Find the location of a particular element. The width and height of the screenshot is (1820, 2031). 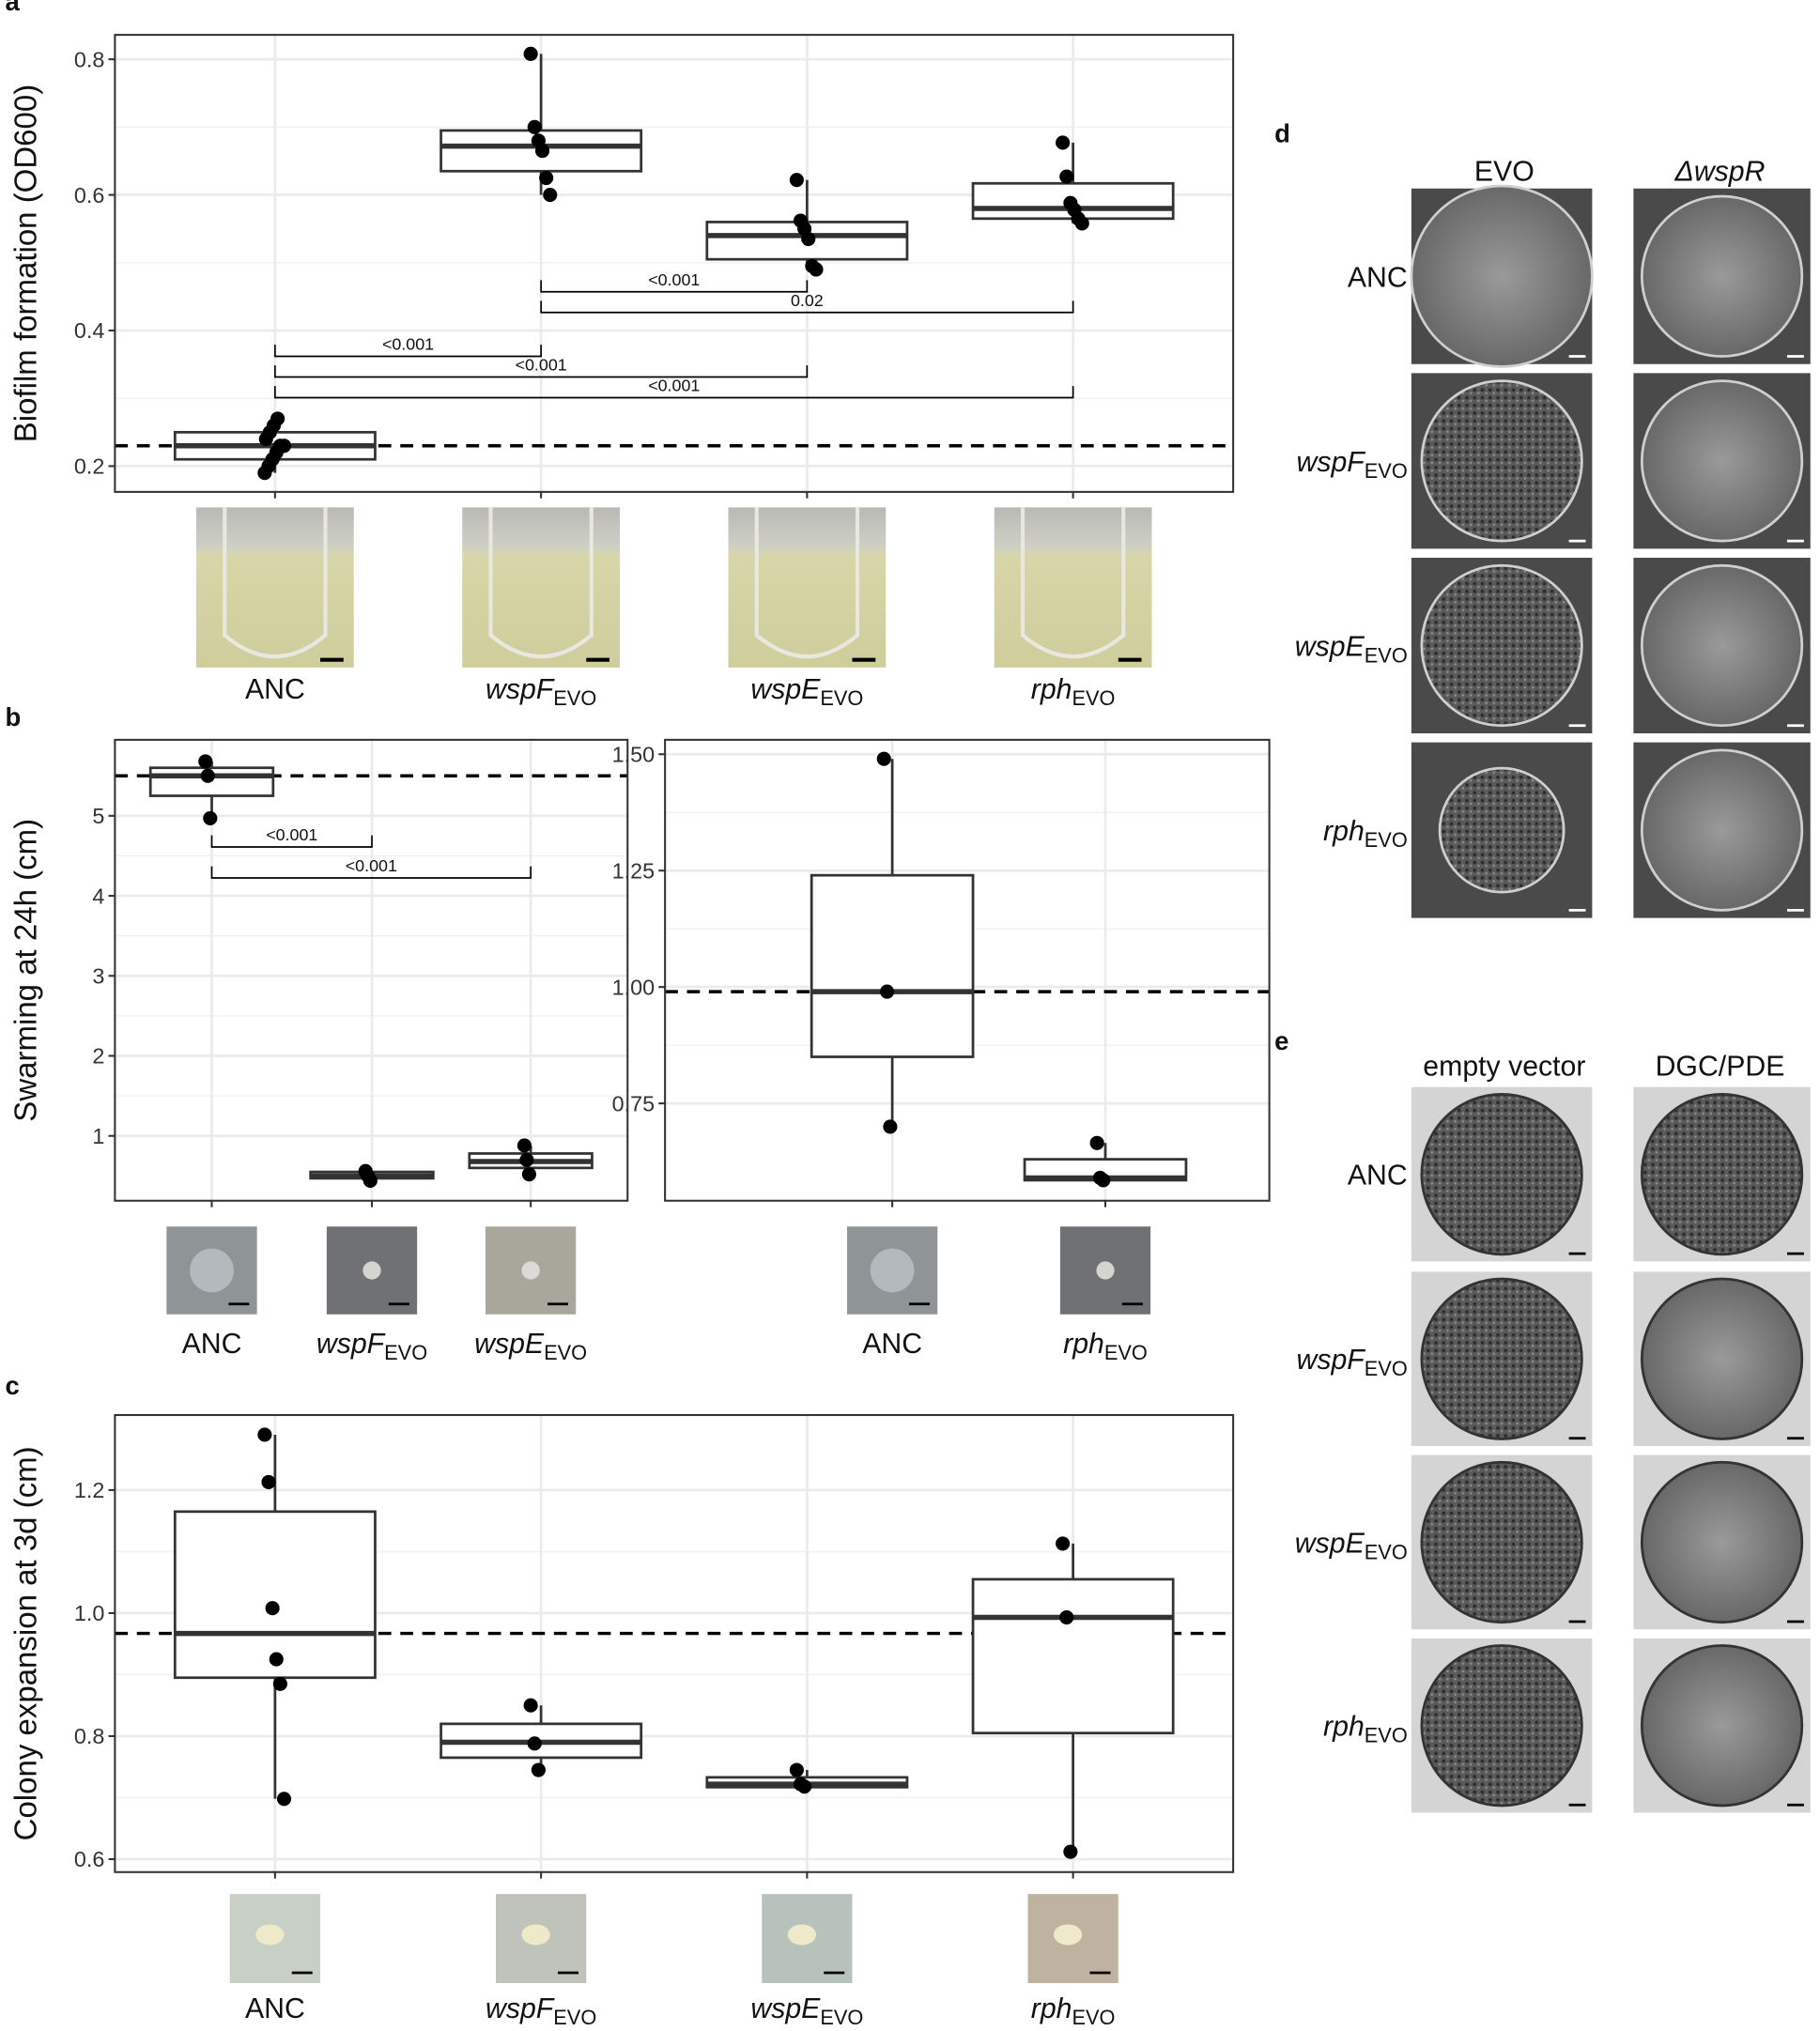

row-label: wspEEVO is located at coordinates (1351, 650).